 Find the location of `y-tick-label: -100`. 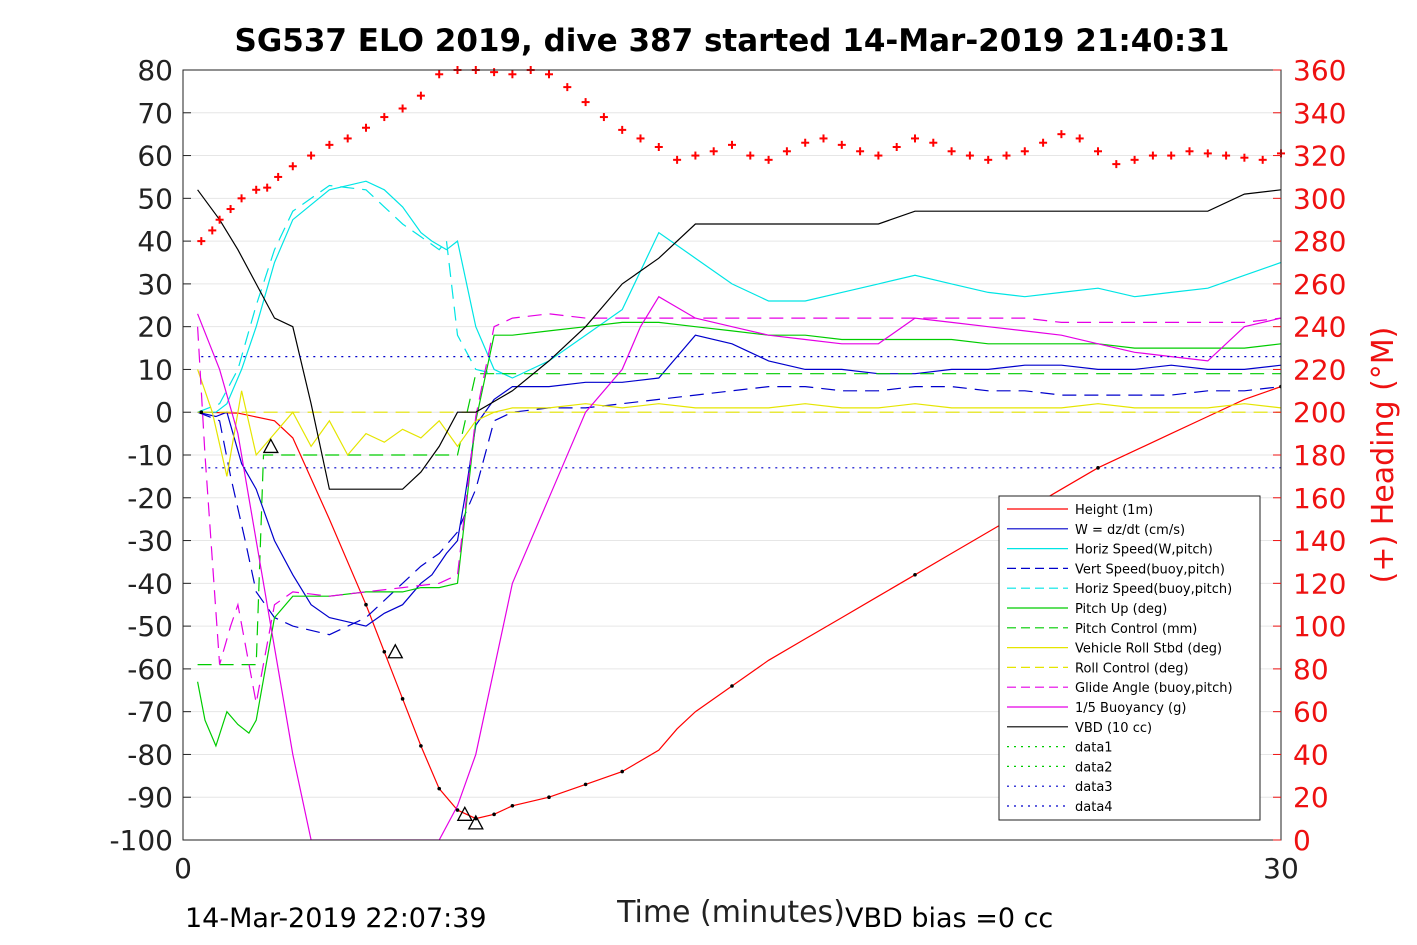

y-tick-label: -100 is located at coordinates (141, 840).